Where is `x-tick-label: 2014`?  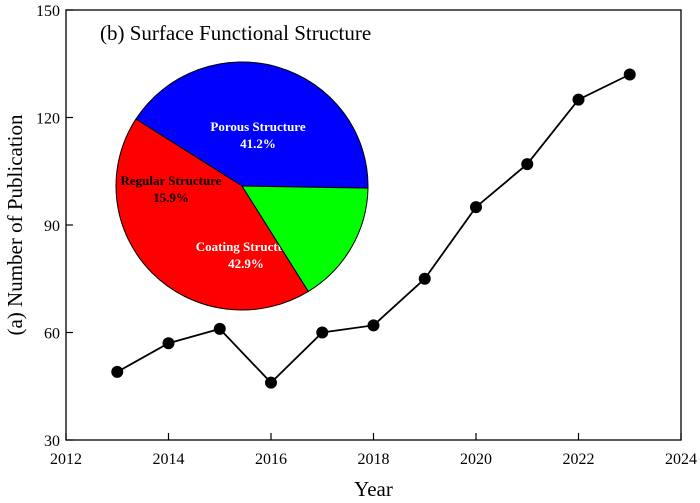 x-tick-label: 2014 is located at coordinates (169, 459).